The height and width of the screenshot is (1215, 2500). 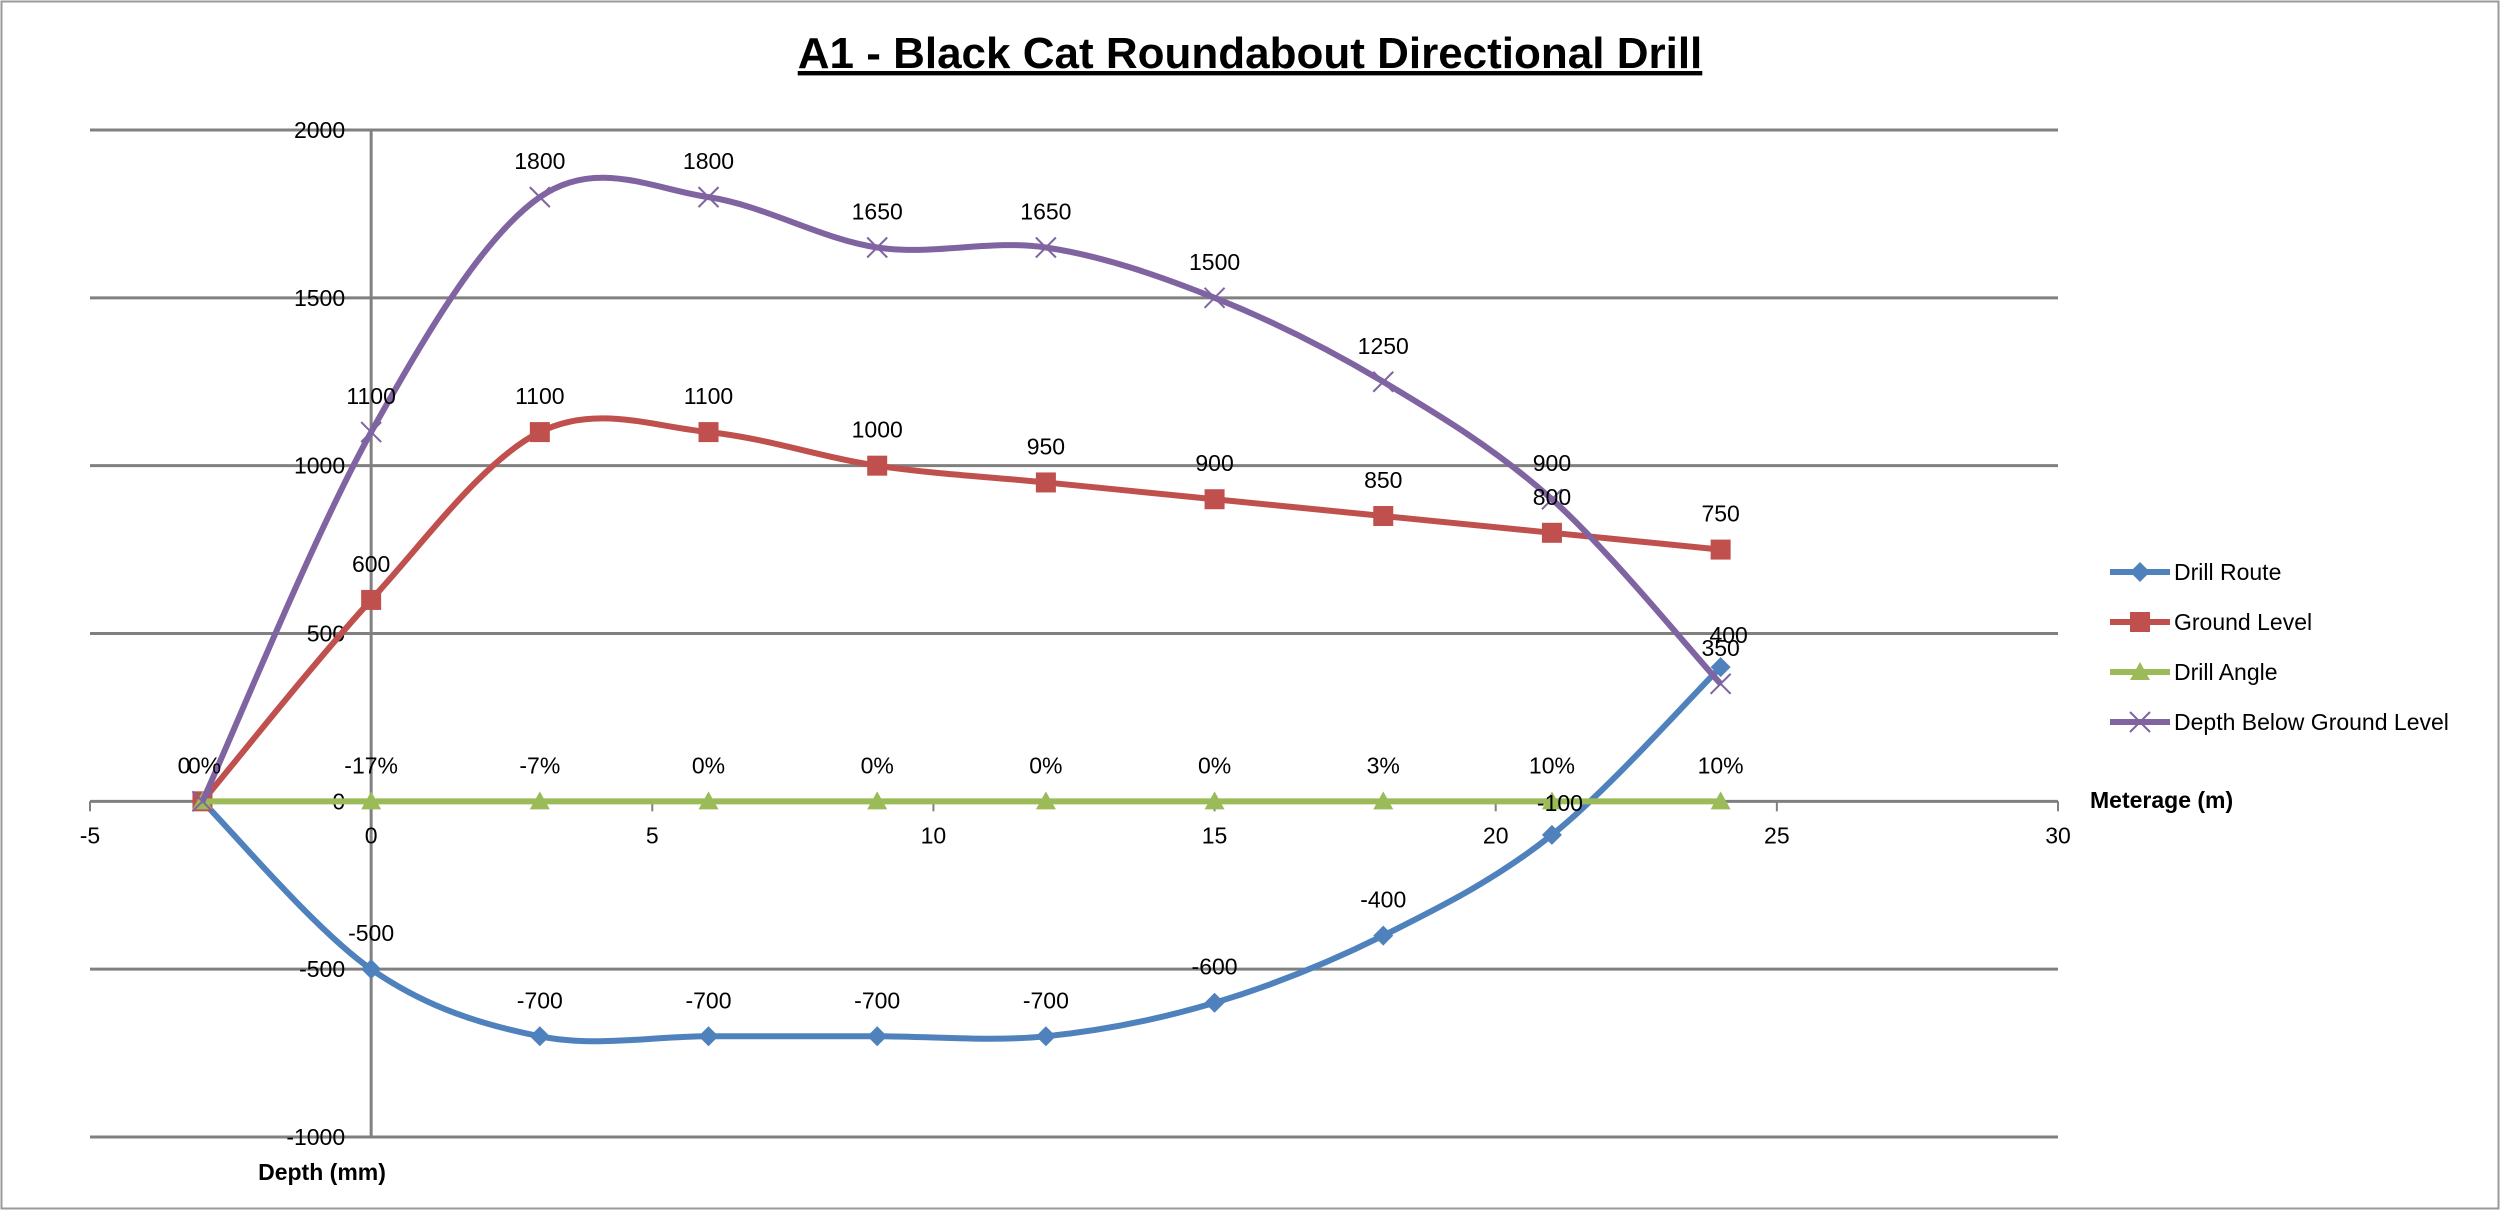 I want to click on data-label-ground-level: 900, so click(x=1214, y=463).